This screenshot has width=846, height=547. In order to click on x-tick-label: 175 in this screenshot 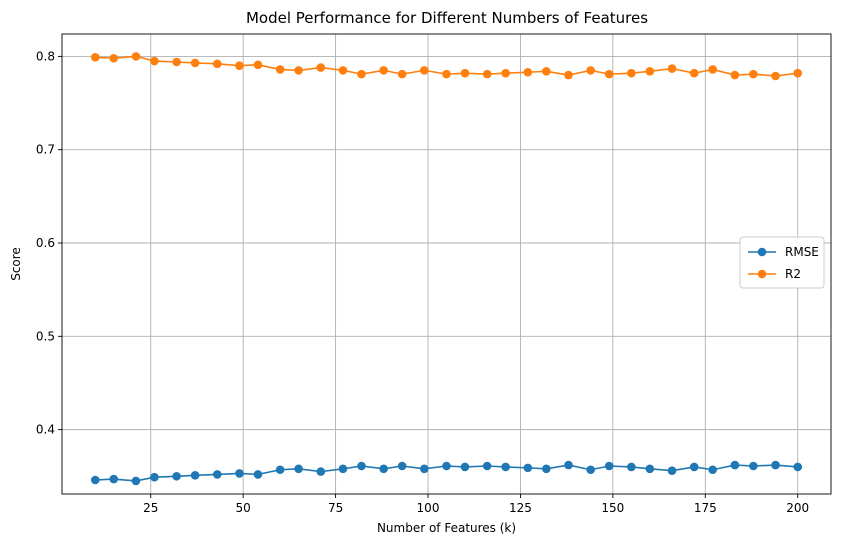, I will do `click(705, 508)`.